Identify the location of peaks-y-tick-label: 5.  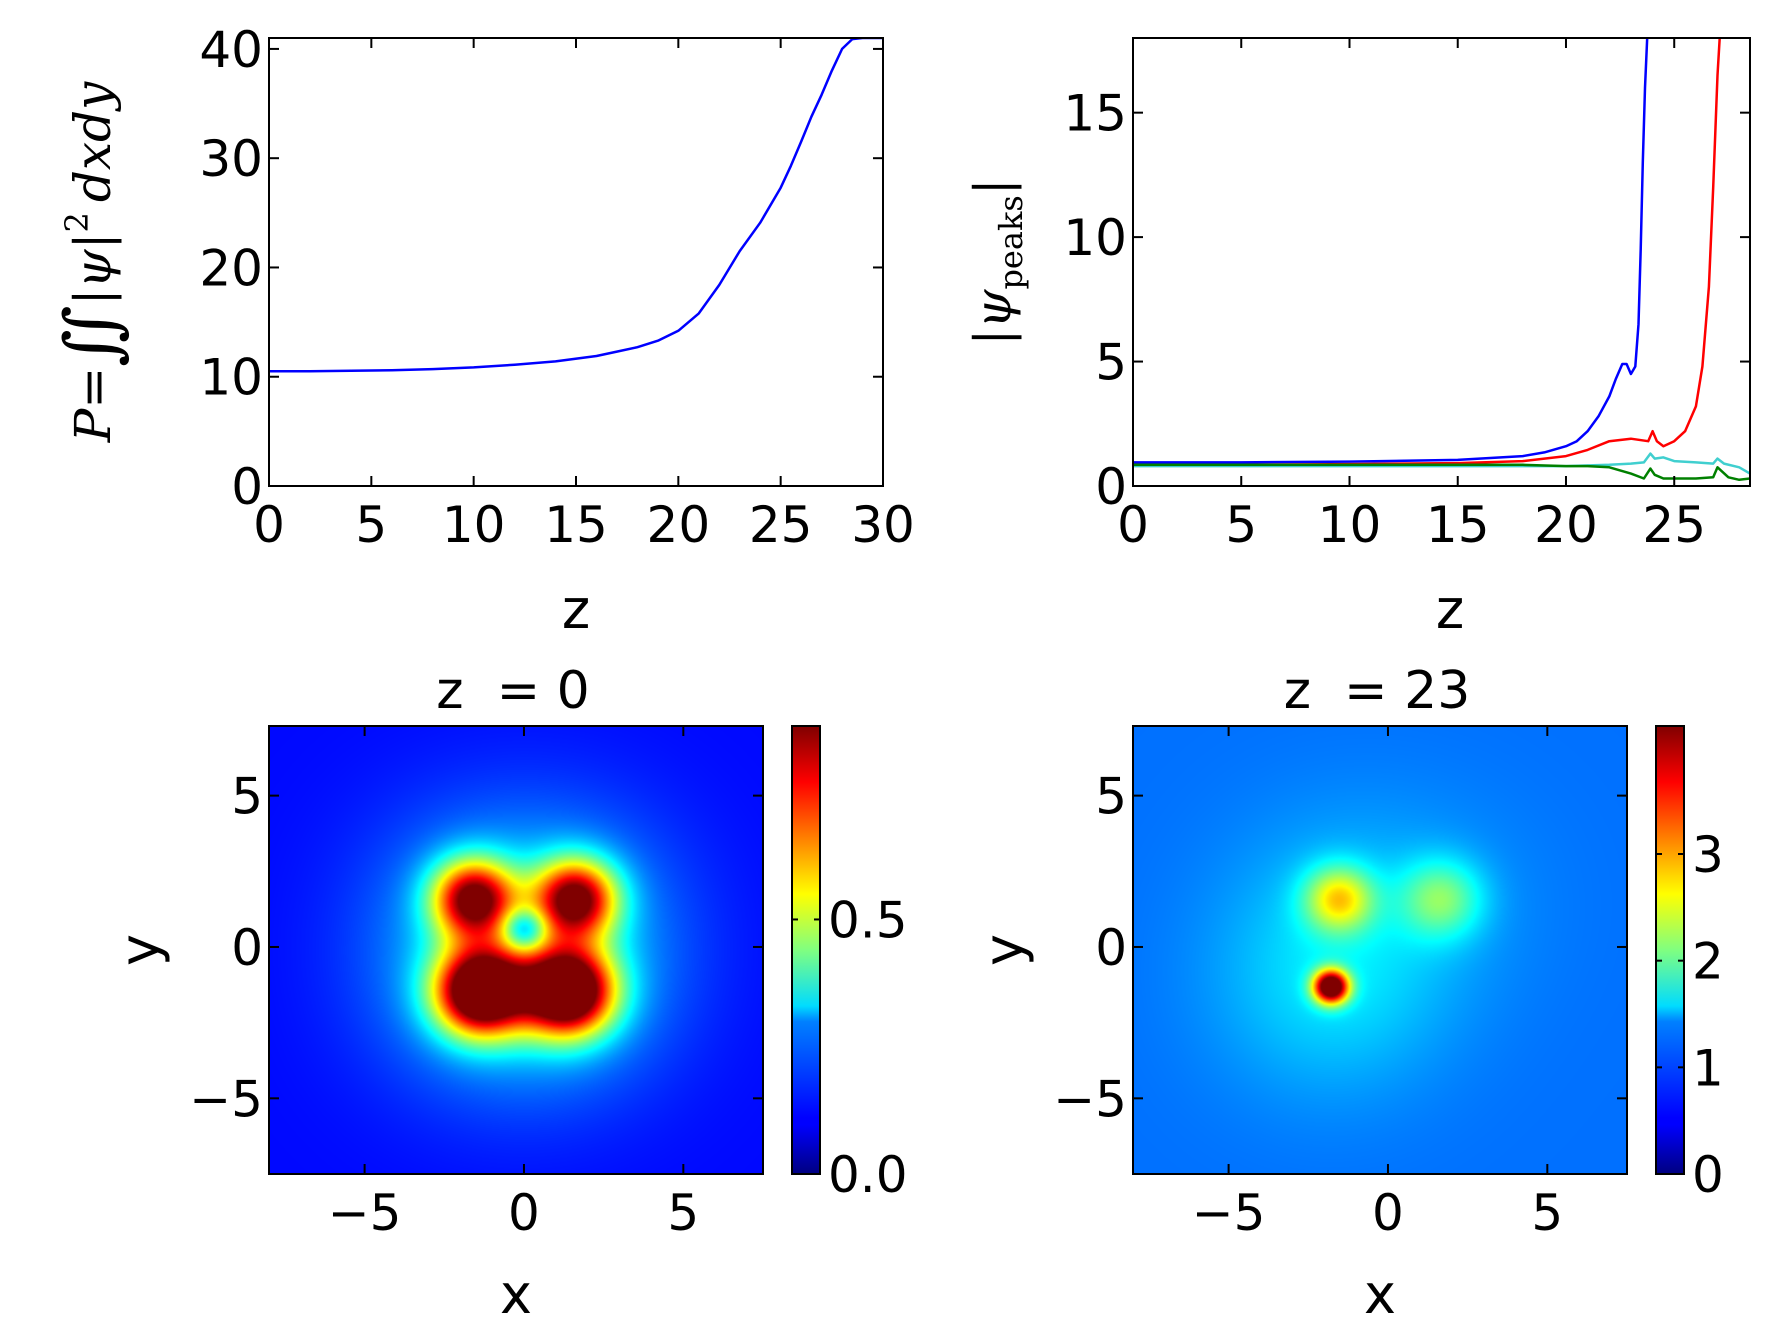
(1111, 363).